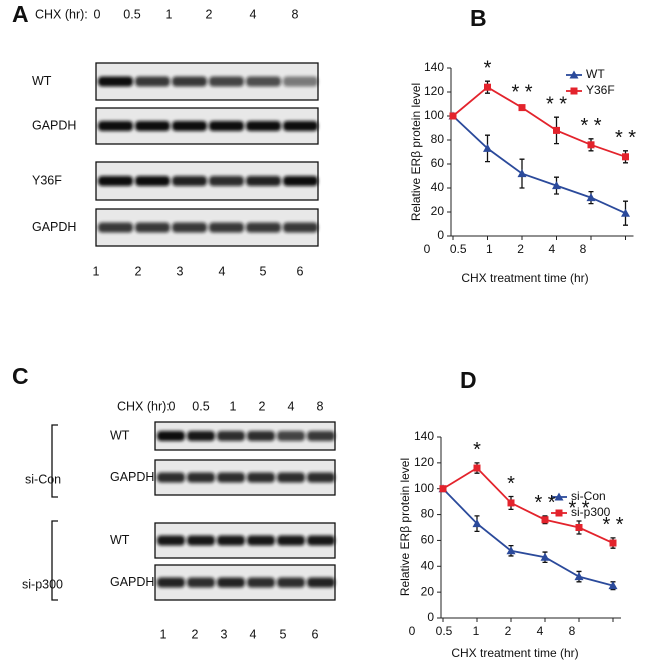 Image resolution: width=650 pixels, height=664 pixels. I want to click on x-tick-label: 8, so click(583, 249).